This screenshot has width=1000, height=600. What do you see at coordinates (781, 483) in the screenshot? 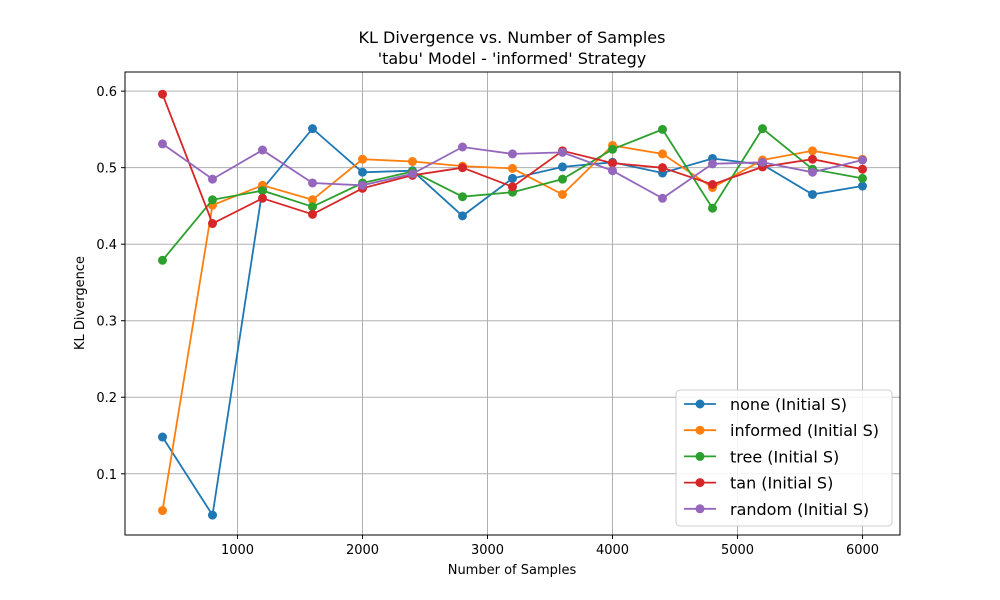
I see `legend-label: tan (Initial S)` at bounding box center [781, 483].